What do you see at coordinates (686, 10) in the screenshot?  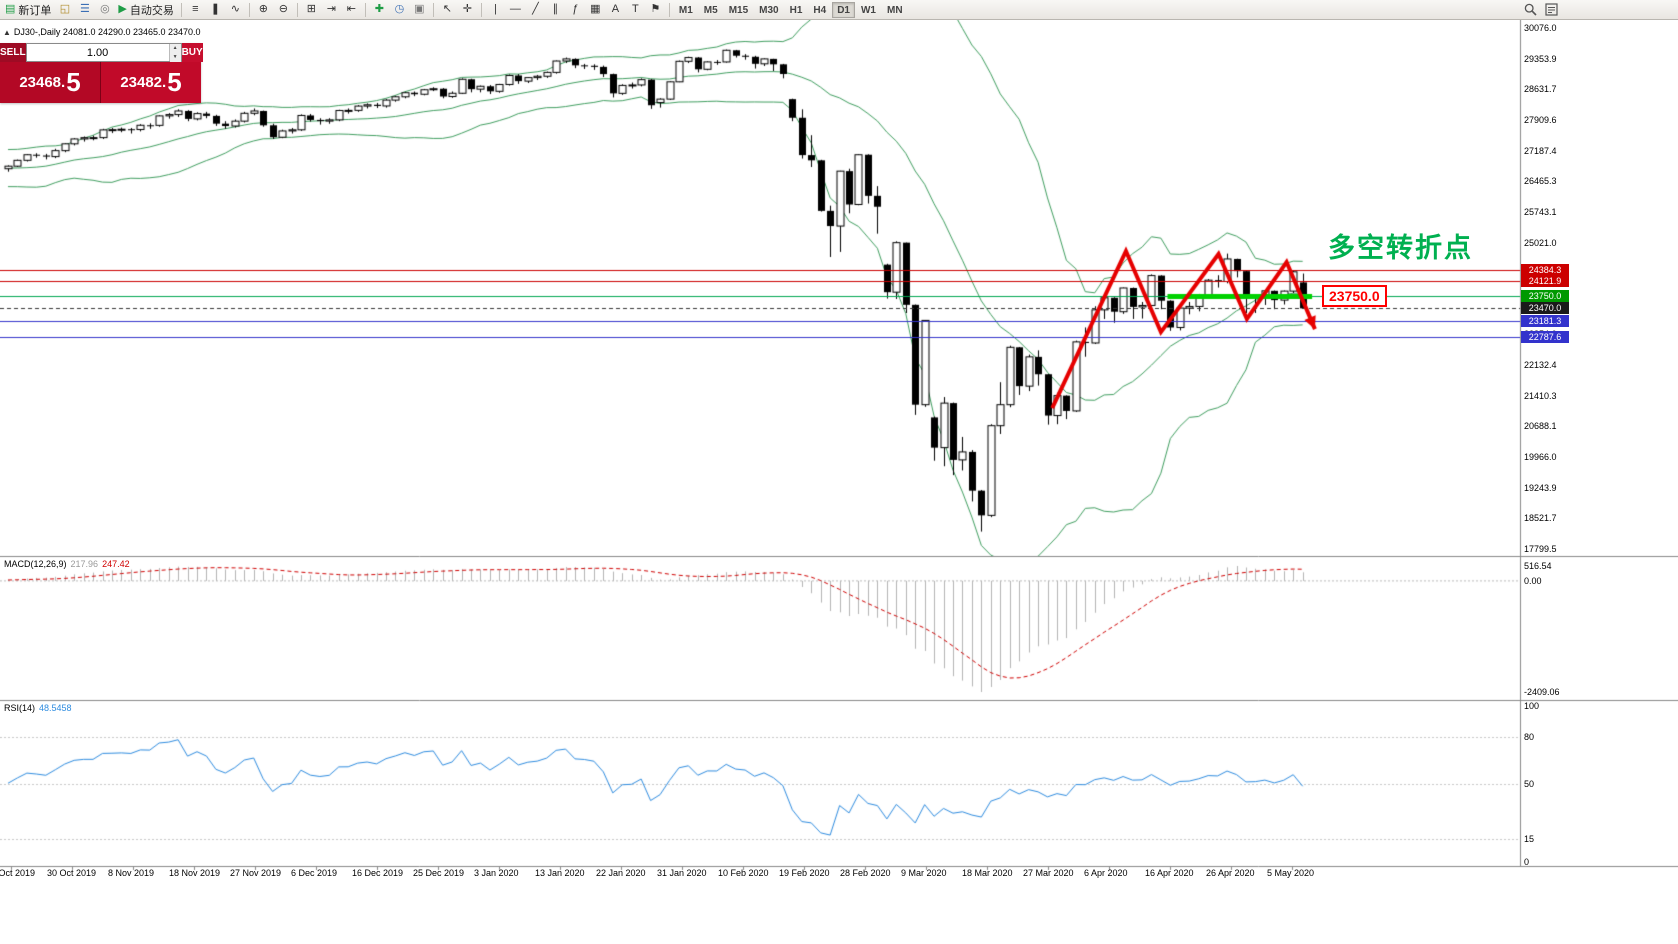 I see `timeframe-m1-button: M1` at bounding box center [686, 10].